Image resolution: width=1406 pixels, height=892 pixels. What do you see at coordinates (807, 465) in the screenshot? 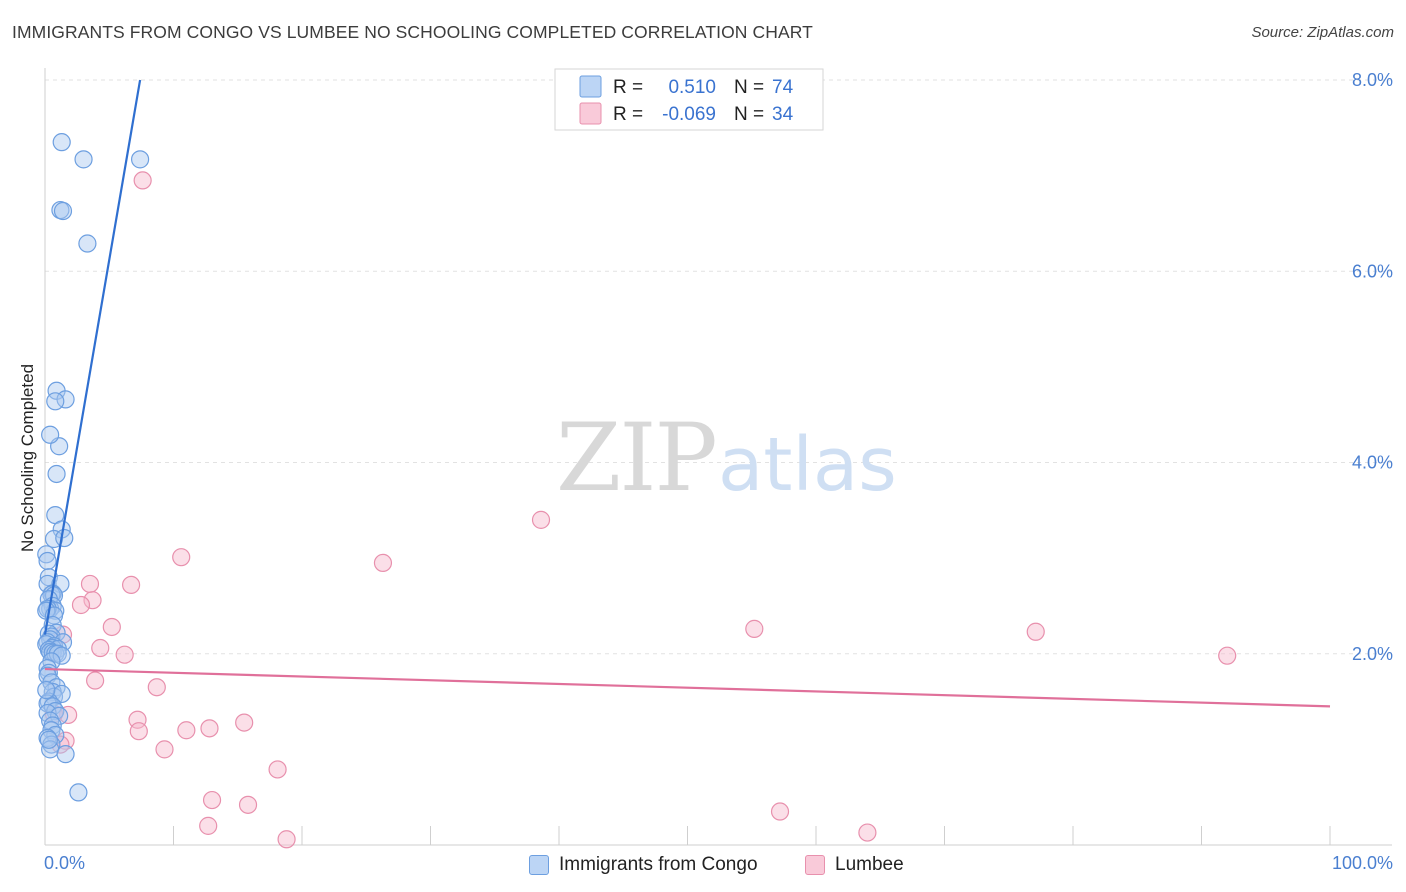
I see `watermark-atlas: atlas` at bounding box center [807, 465].